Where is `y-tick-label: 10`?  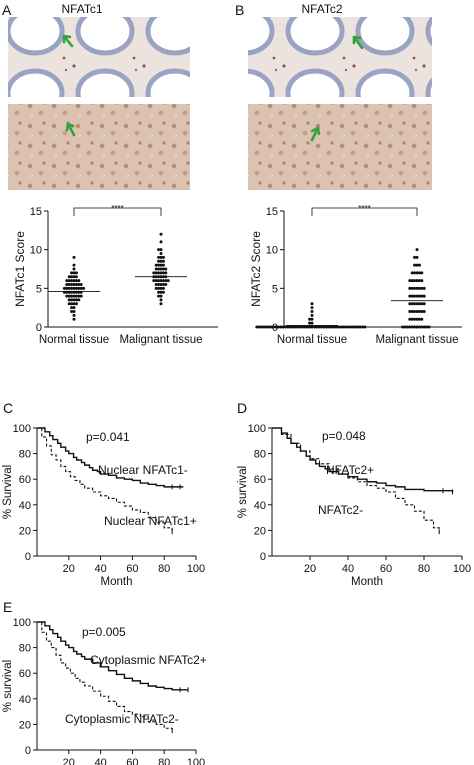
y-tick-label: 10 is located at coordinates (36, 251).